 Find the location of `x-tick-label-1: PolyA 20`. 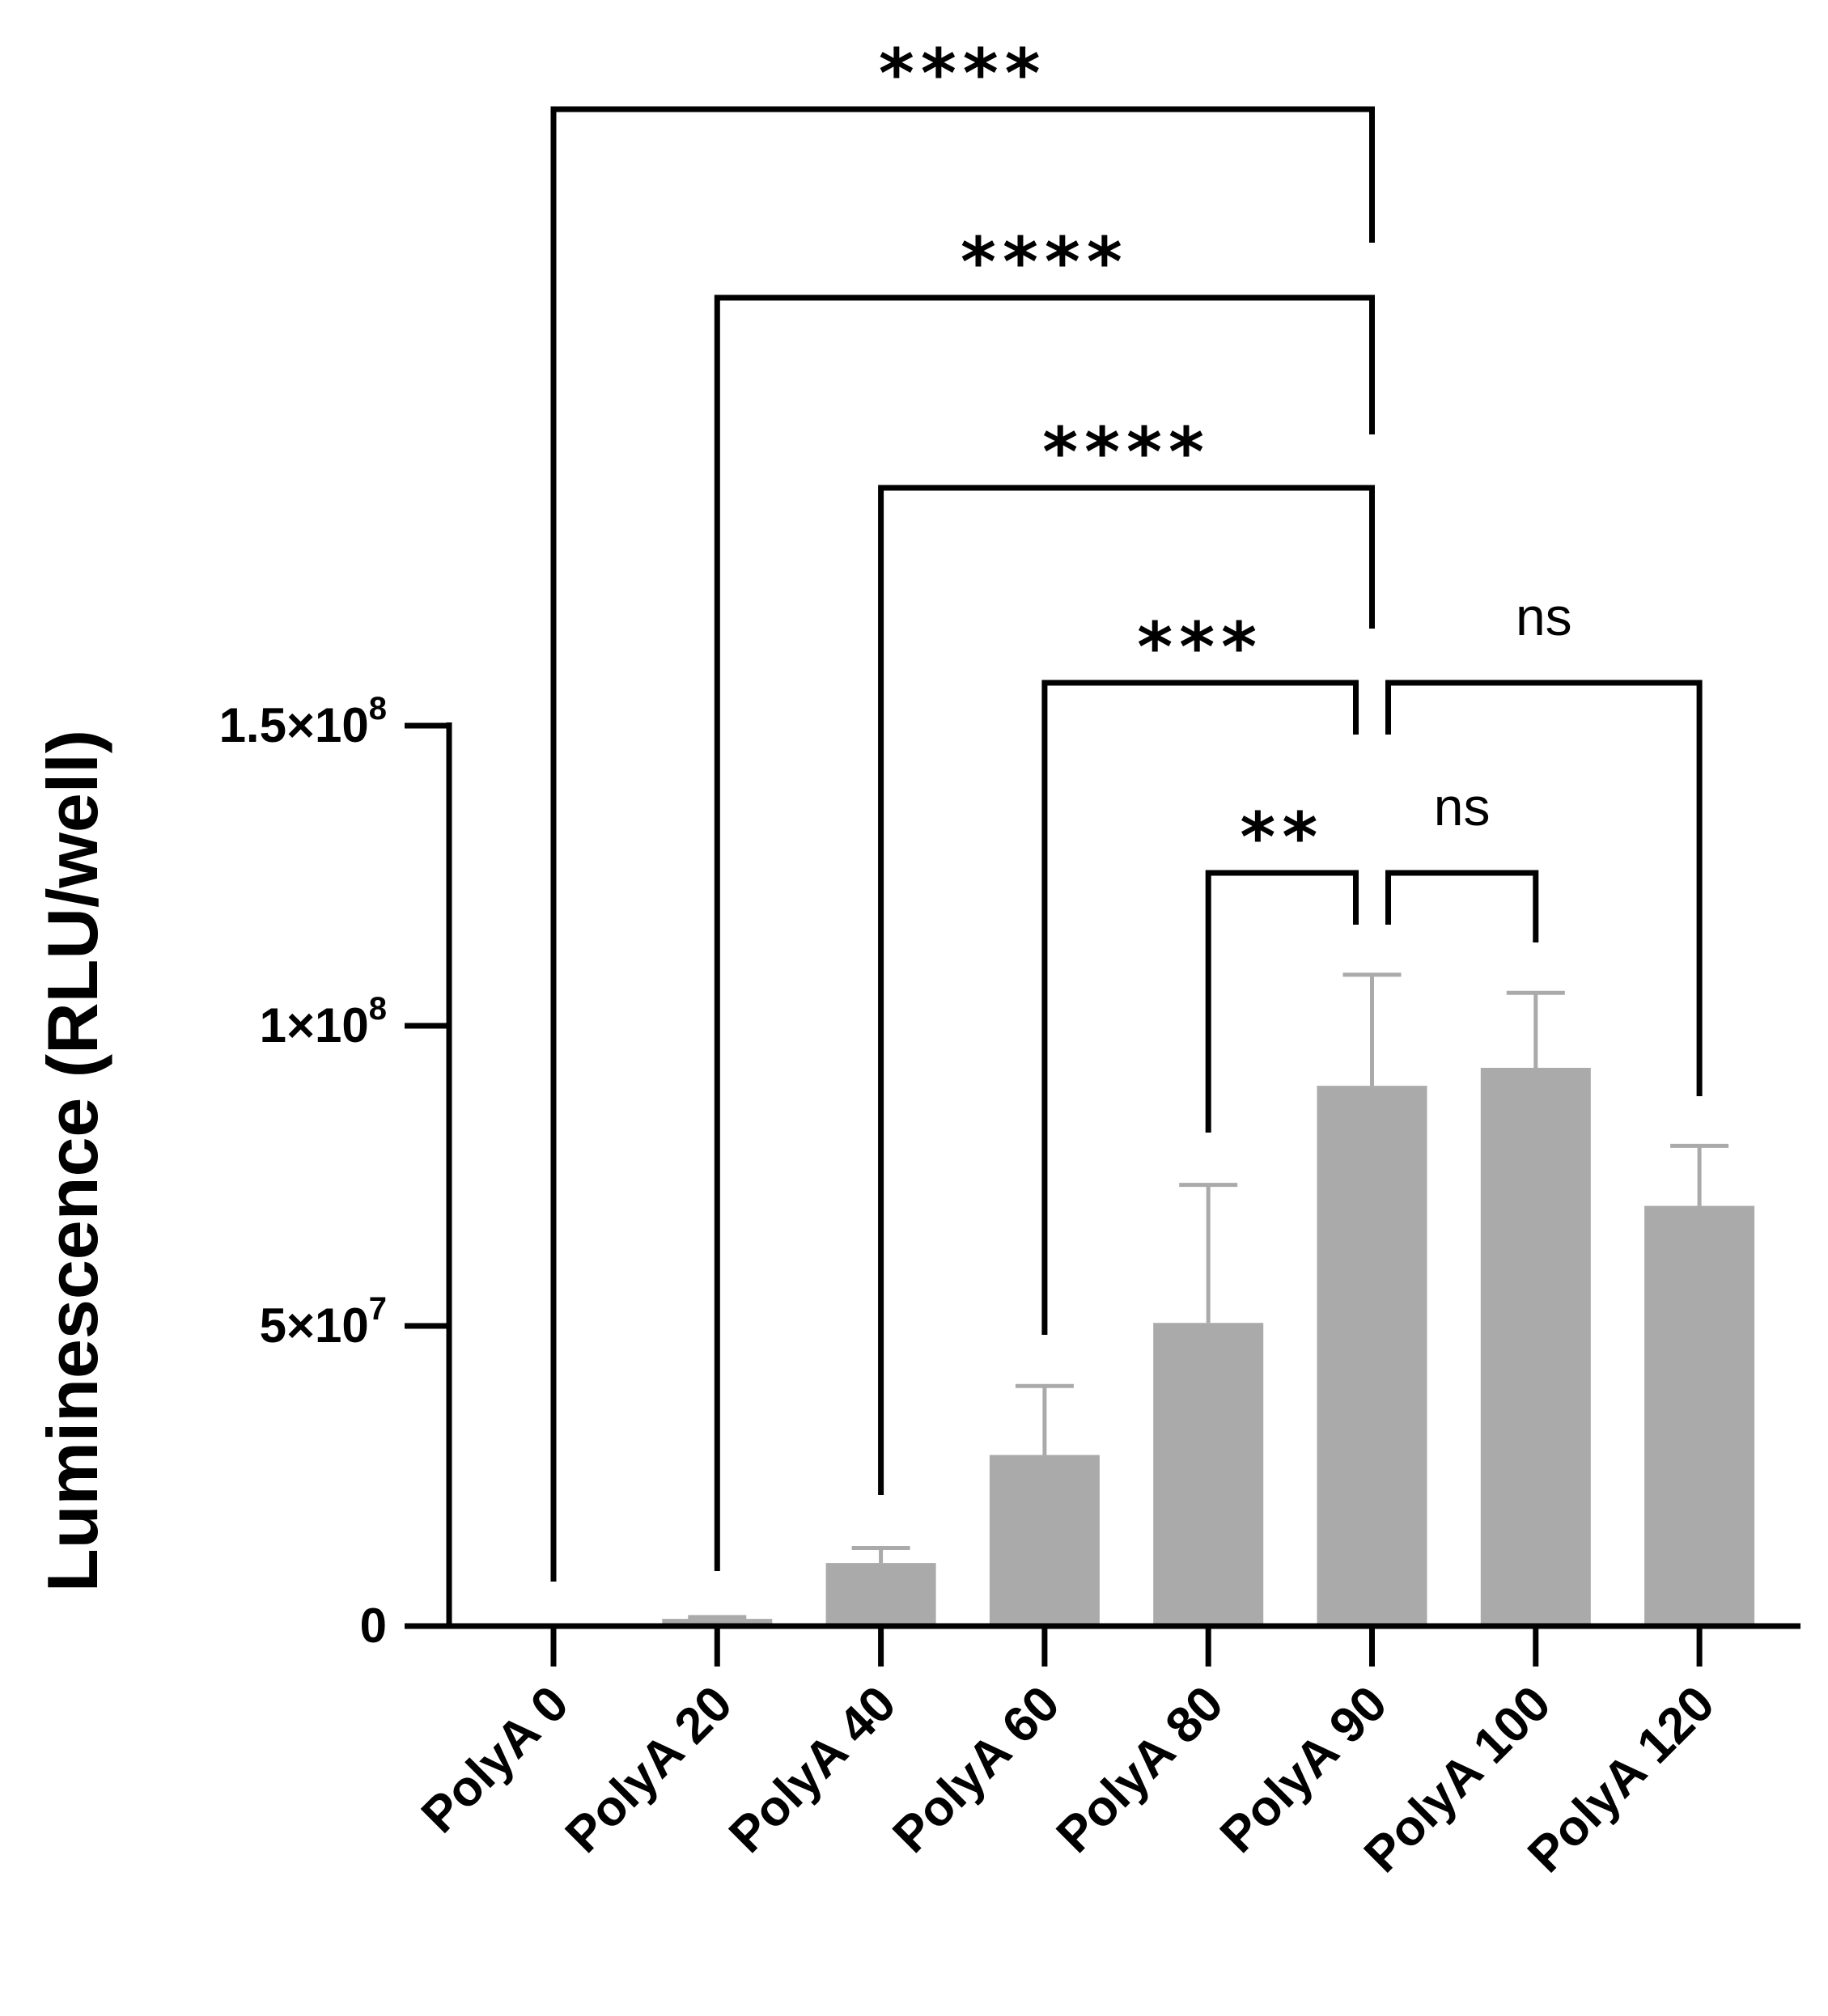

x-tick-label-1: PolyA 20 is located at coordinates (649, 1769).